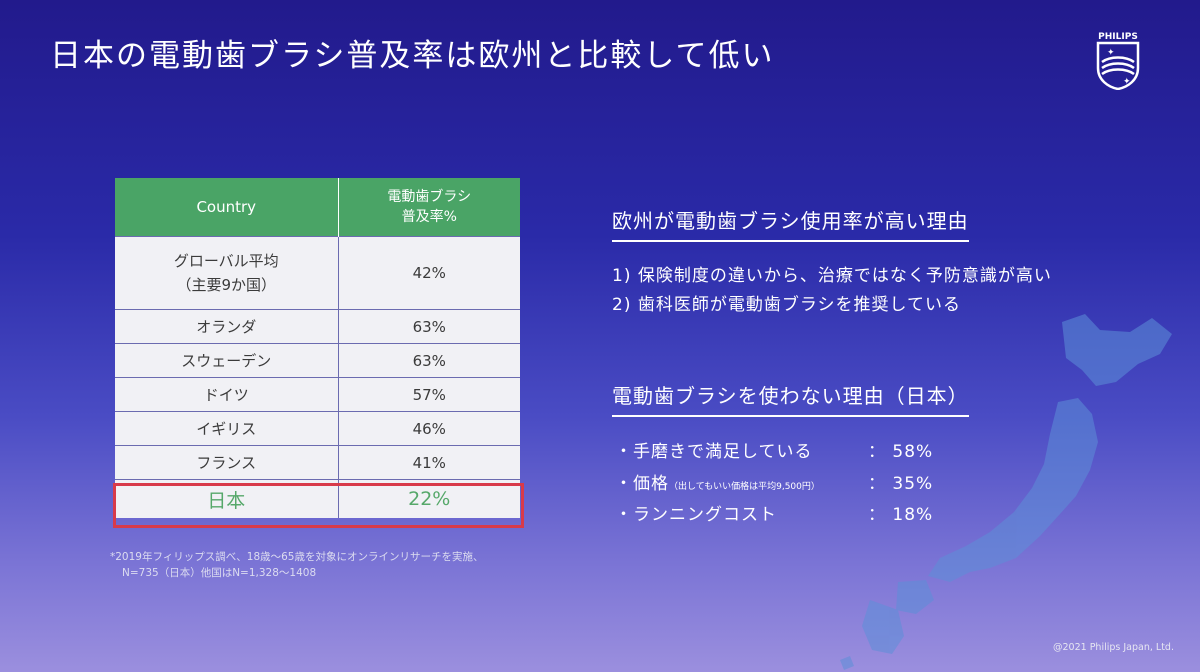  What do you see at coordinates (227, 428) in the screenshot?
I see `country-cell: イギリス` at bounding box center [227, 428].